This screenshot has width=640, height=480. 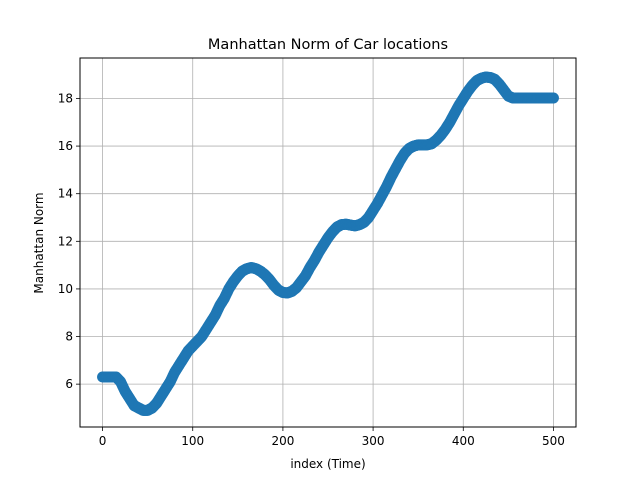 What do you see at coordinates (103, 441) in the screenshot?
I see `x-tick-label: 0` at bounding box center [103, 441].